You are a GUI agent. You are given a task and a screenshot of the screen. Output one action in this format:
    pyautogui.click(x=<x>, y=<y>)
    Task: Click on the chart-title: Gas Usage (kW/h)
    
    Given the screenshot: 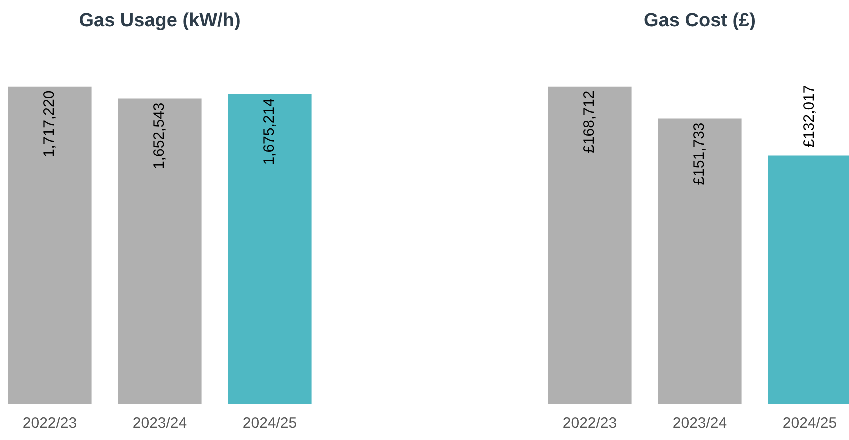 What is the action you would take?
    pyautogui.click(x=160, y=21)
    